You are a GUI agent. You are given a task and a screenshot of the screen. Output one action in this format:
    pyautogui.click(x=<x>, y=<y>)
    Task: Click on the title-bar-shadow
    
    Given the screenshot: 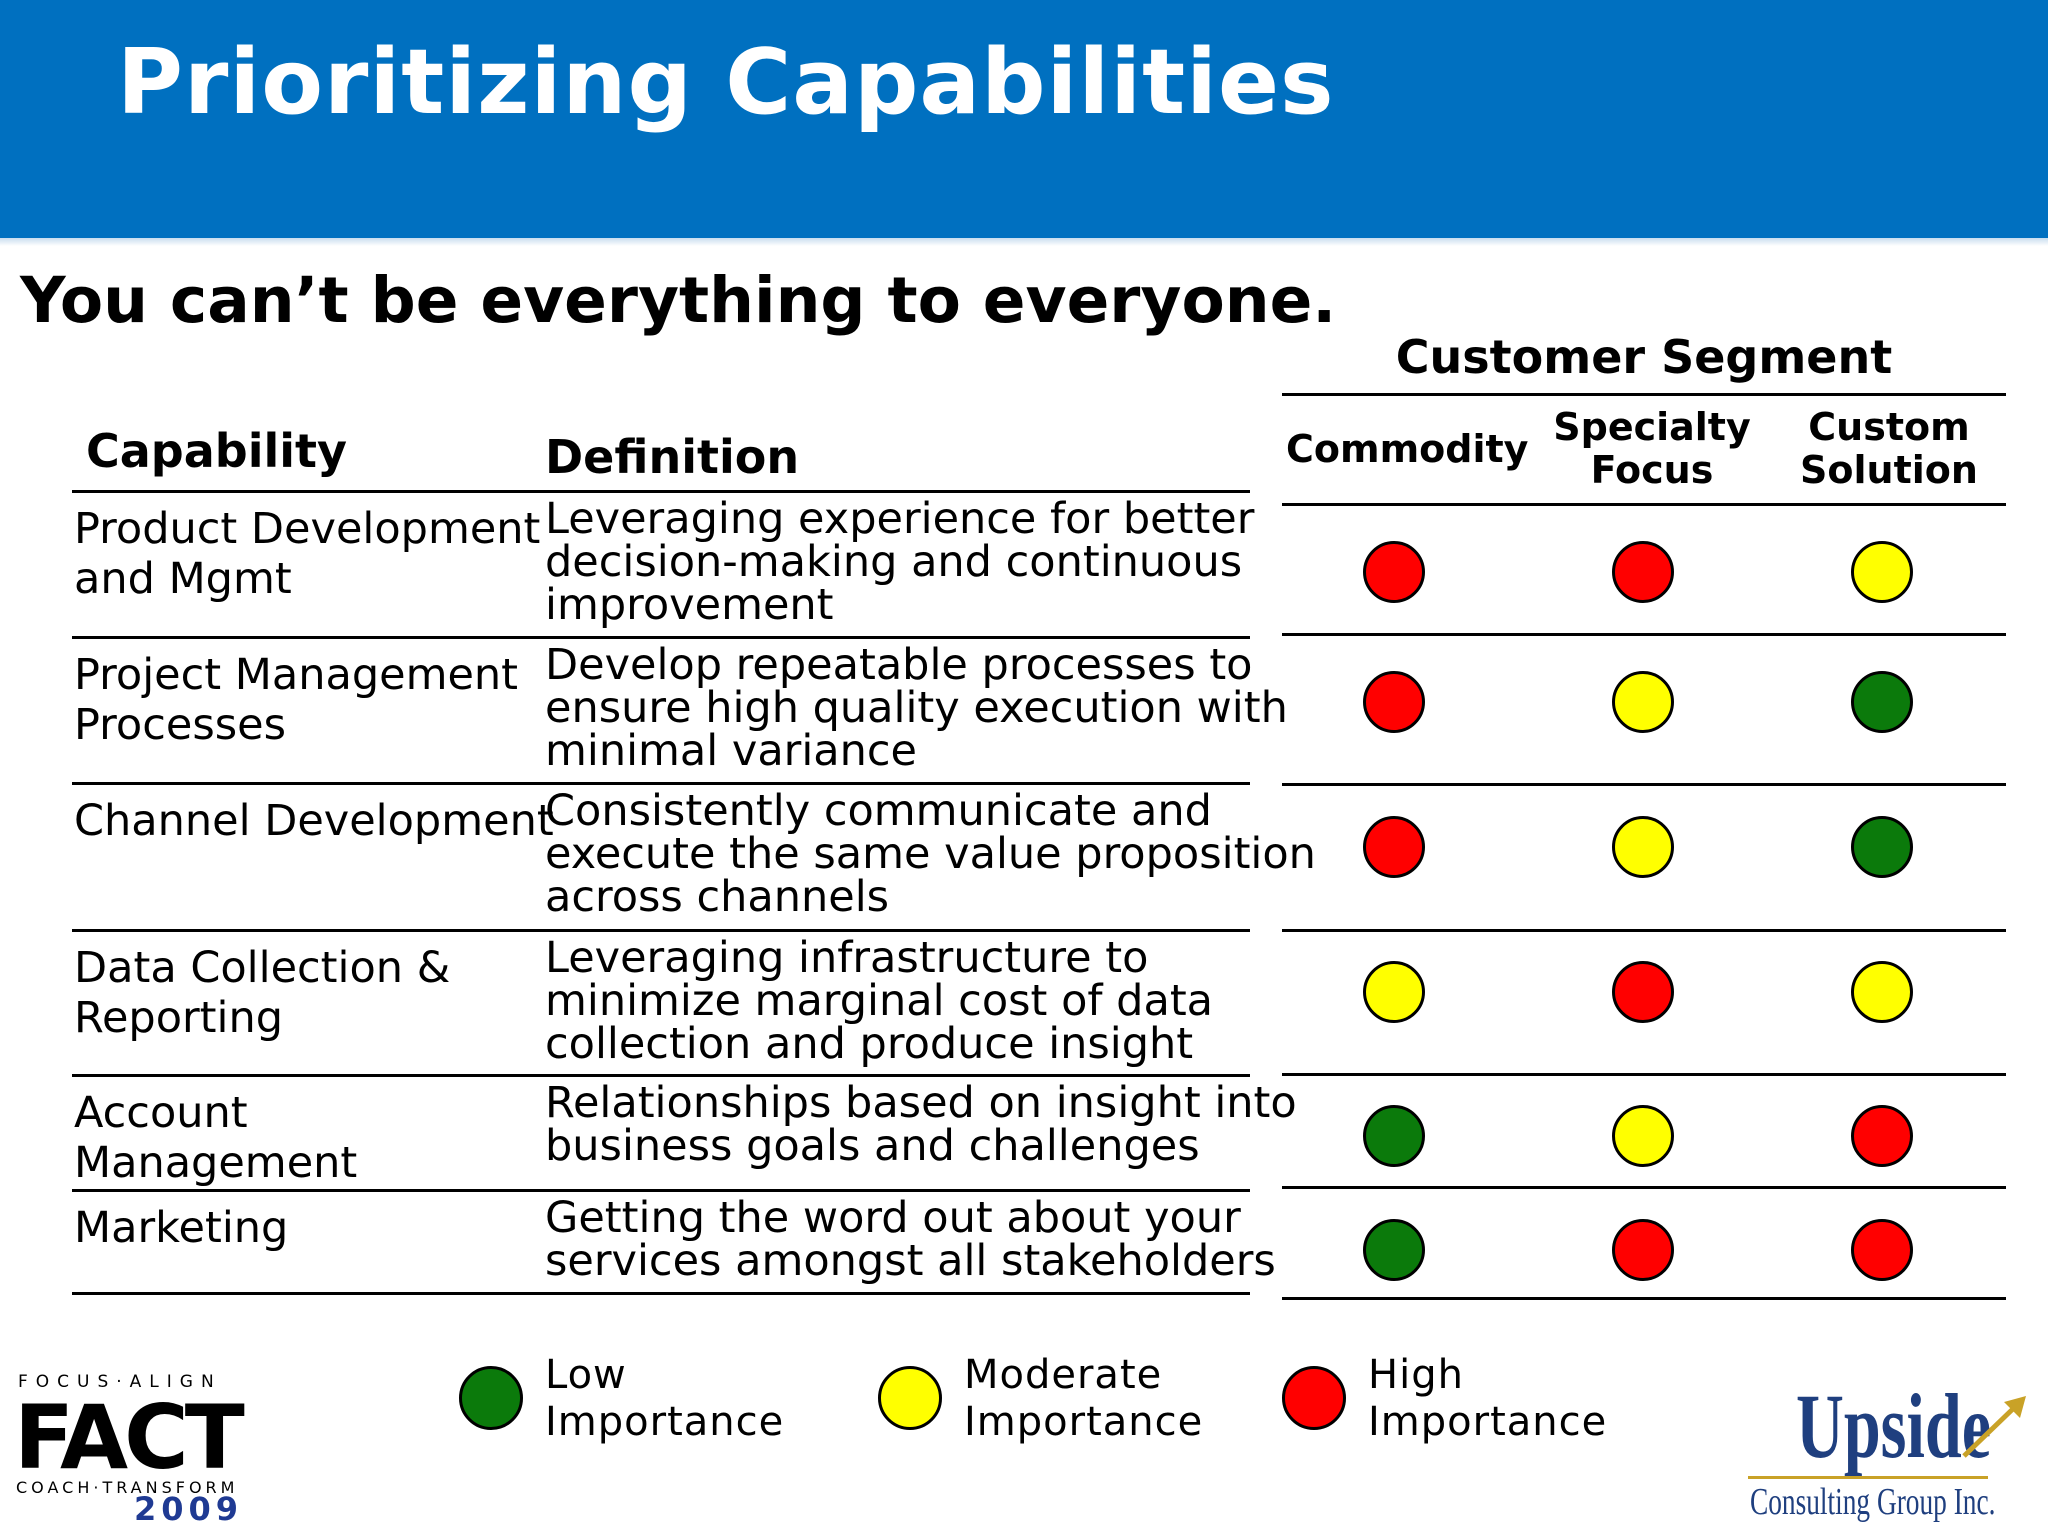 What is the action you would take?
    pyautogui.click(x=1024, y=242)
    